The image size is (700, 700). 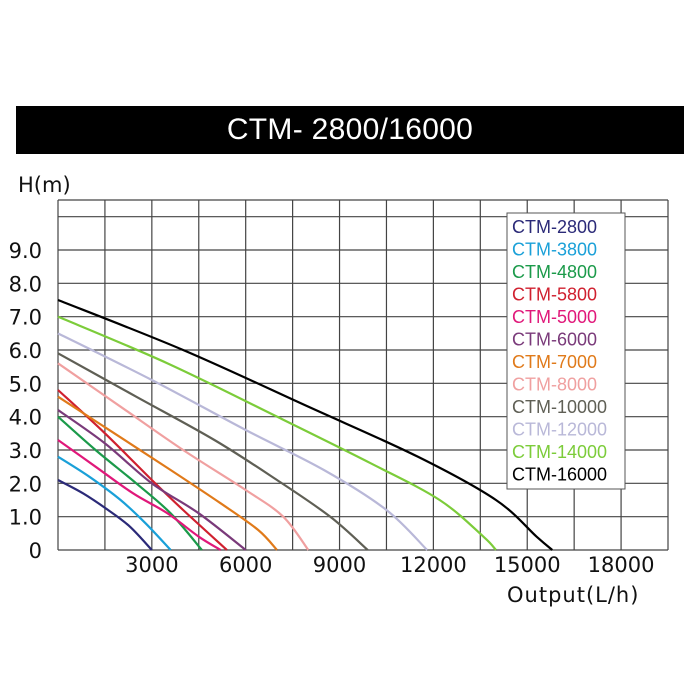 I want to click on x-tick-label: 3000, so click(x=151, y=565).